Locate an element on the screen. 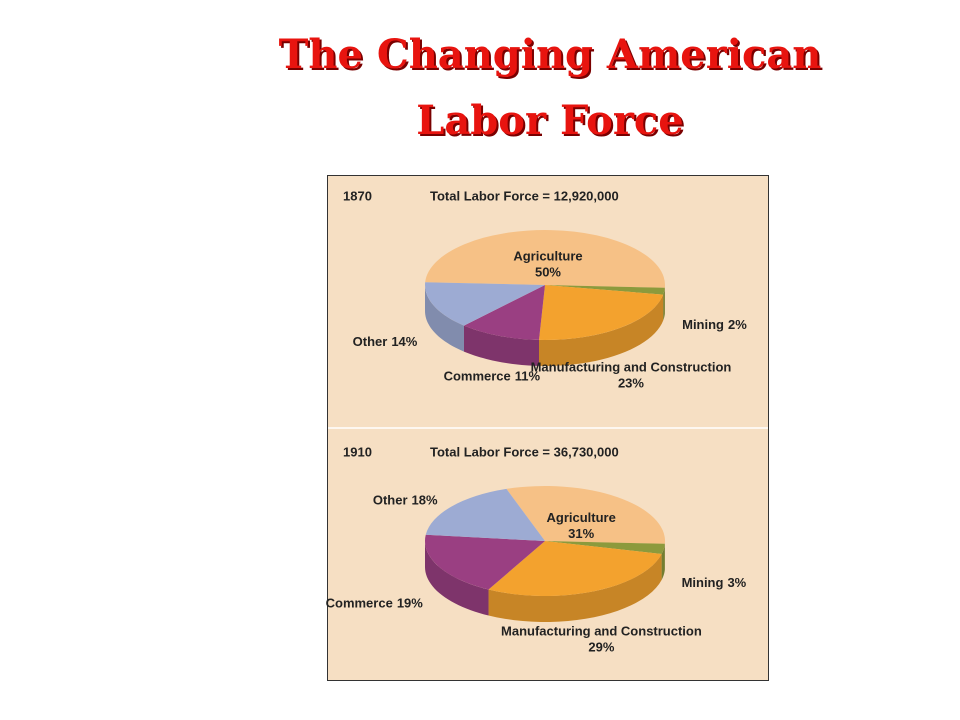  slice-label: Agriculture 31% is located at coordinates (580, 525).